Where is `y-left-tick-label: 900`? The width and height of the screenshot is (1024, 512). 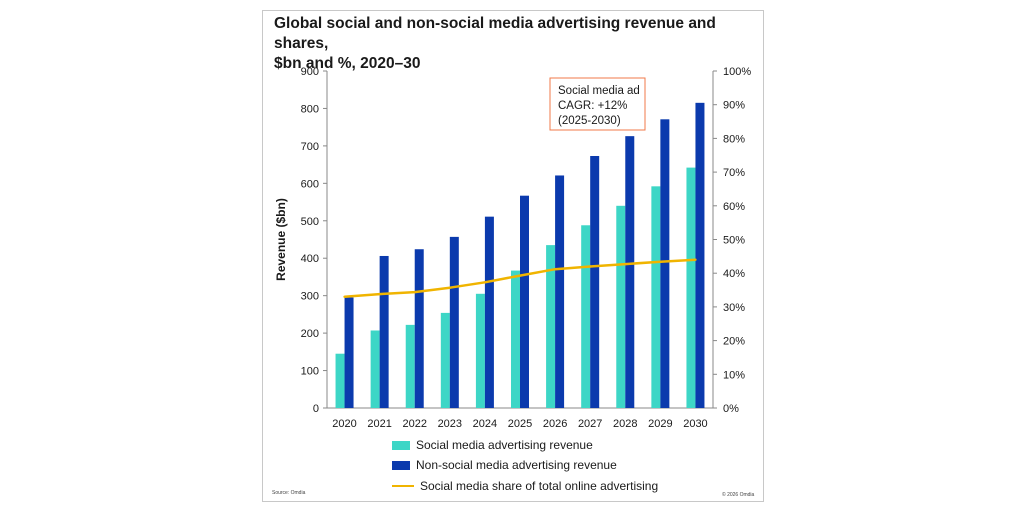
y-left-tick-label: 900 is located at coordinates (310, 72).